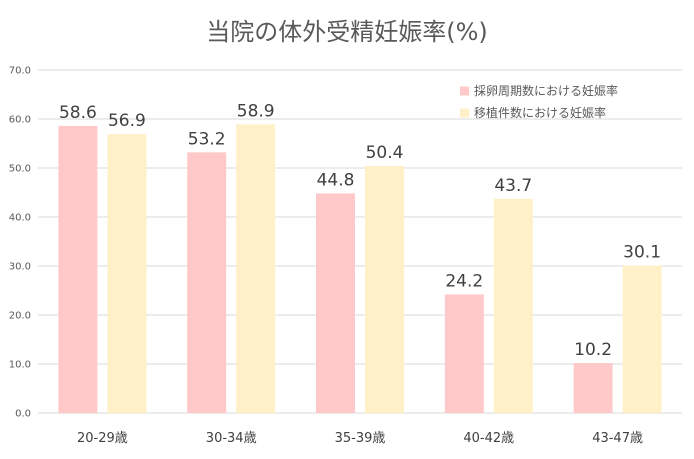  I want to click on x-tick-label: 30-34歳, so click(231, 438).